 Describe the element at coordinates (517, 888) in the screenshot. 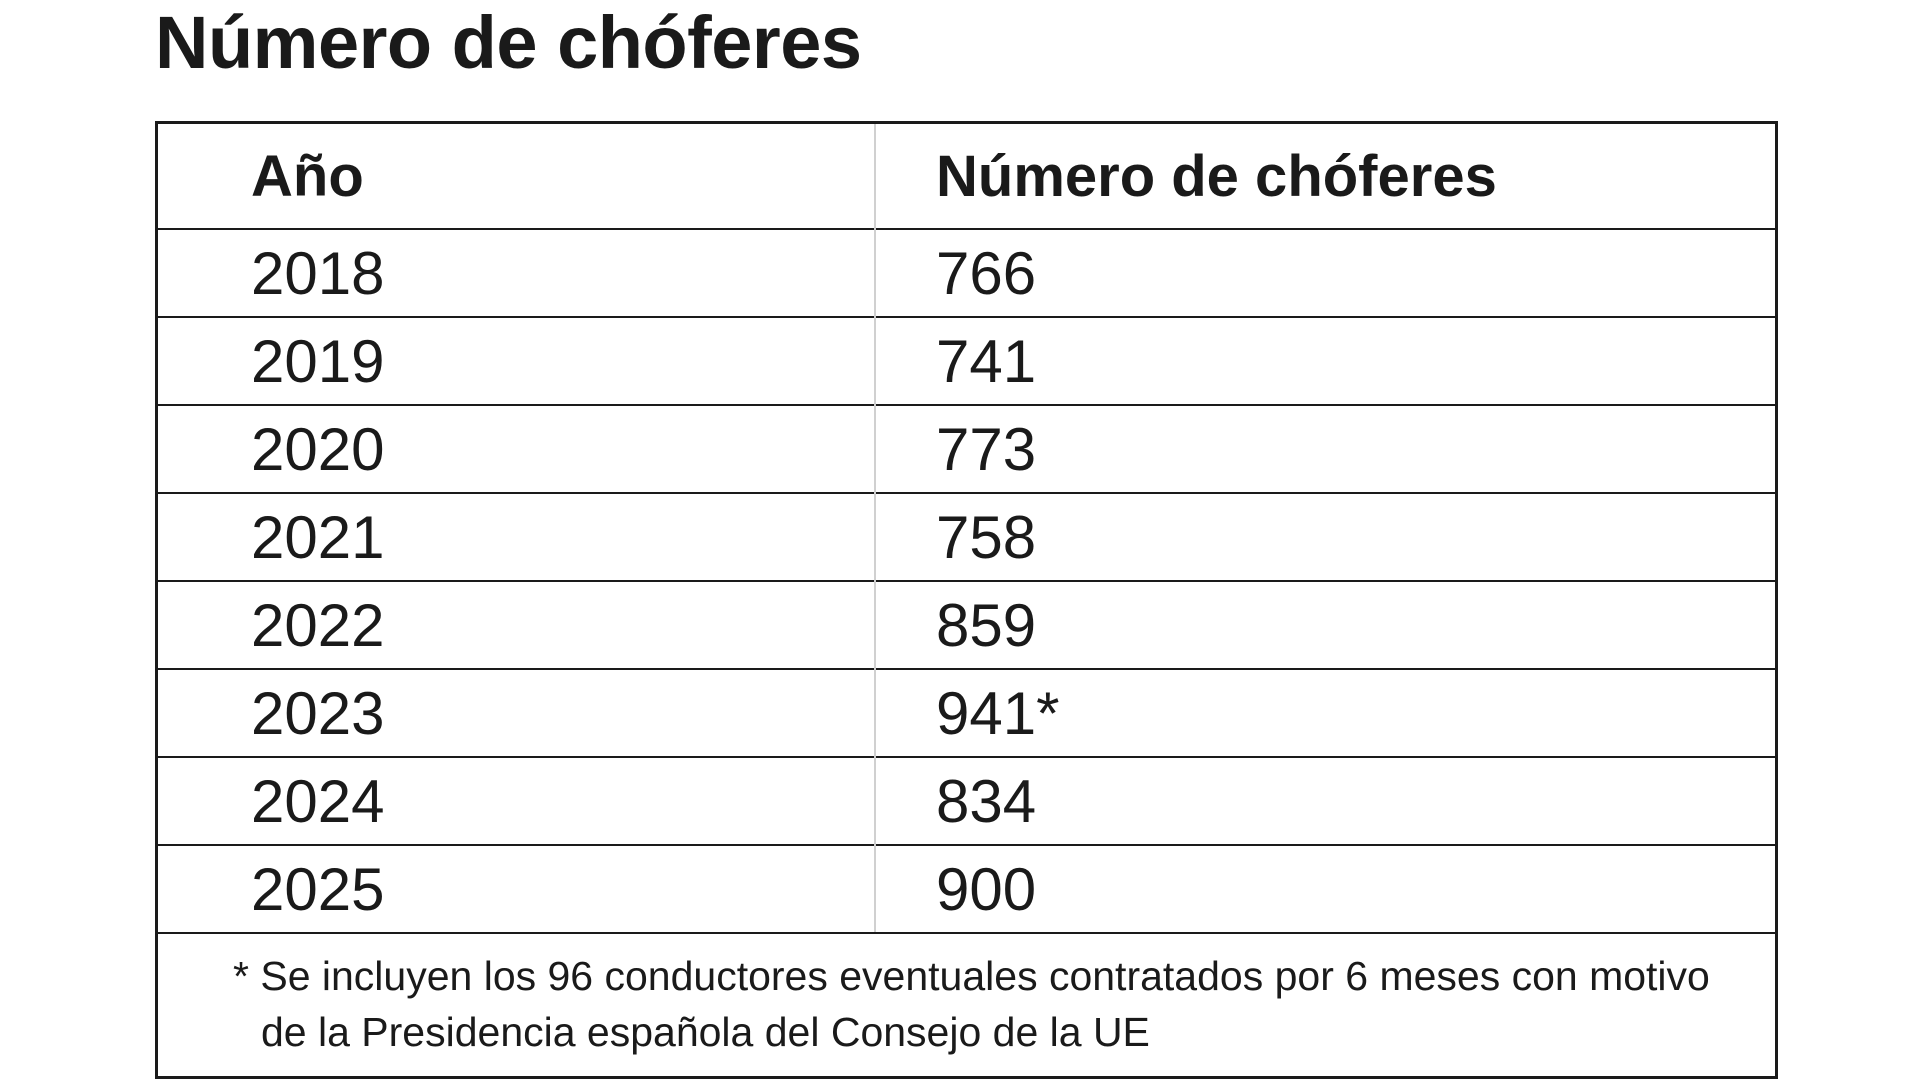

I see `year-cell: 2025` at that location.